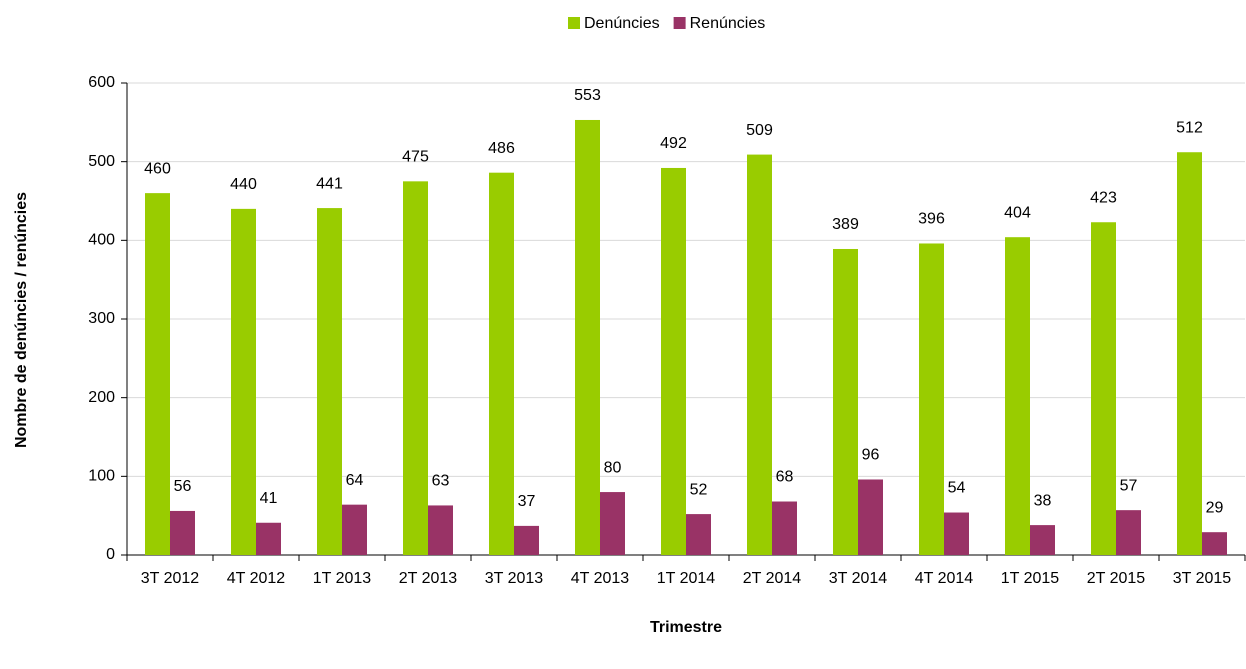 This screenshot has height=669, width=1246. Describe the element at coordinates (1017, 212) in the screenshot. I see `value-label: 404` at that location.